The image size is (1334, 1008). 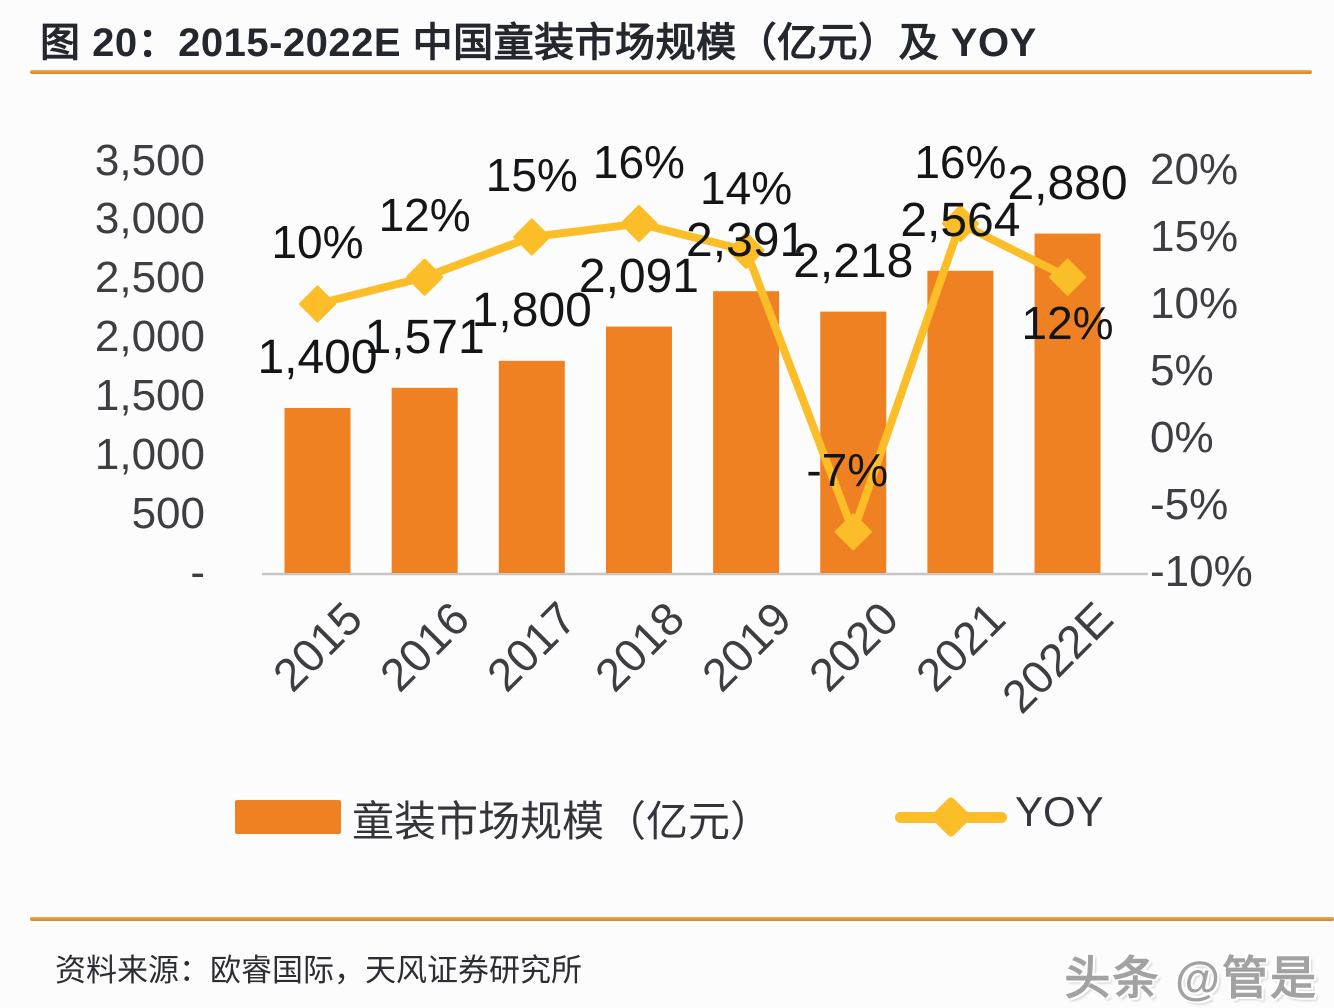 What do you see at coordinates (853, 532) in the screenshot?
I see `yoy-marker-2020` at bounding box center [853, 532].